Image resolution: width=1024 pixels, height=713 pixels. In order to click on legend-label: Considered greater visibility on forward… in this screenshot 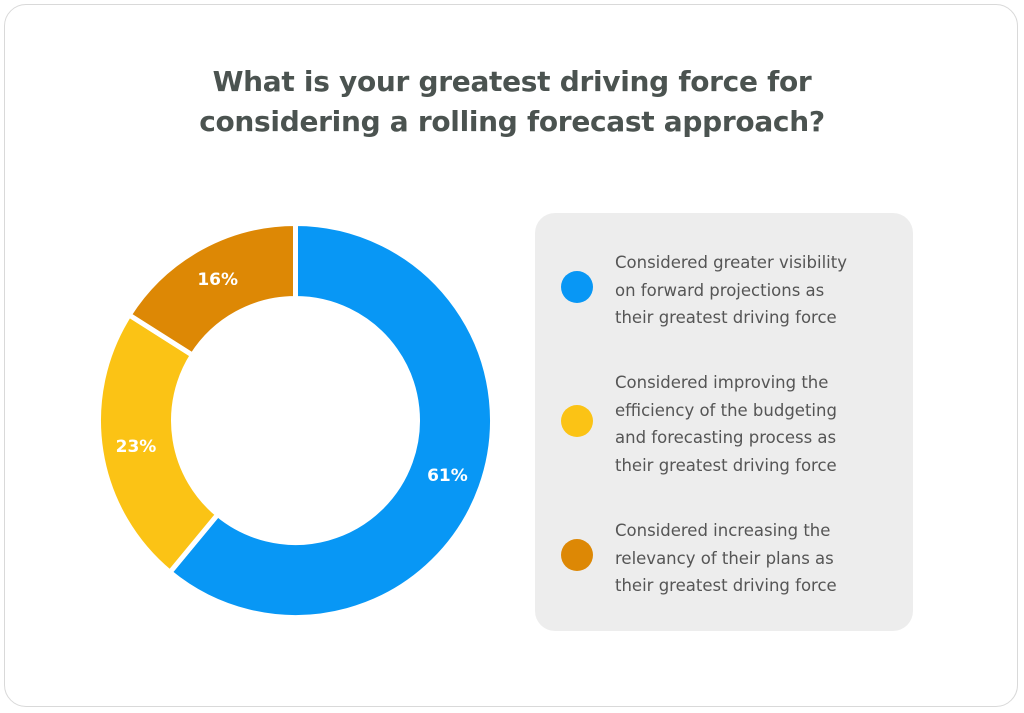, I will do `click(731, 290)`.